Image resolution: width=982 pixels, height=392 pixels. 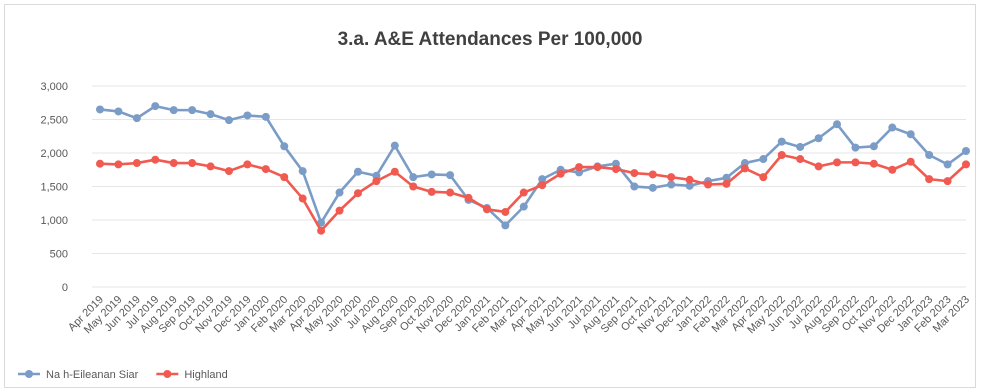 I want to click on legend-label: Na h-Eileanan Siar, so click(x=92, y=375).